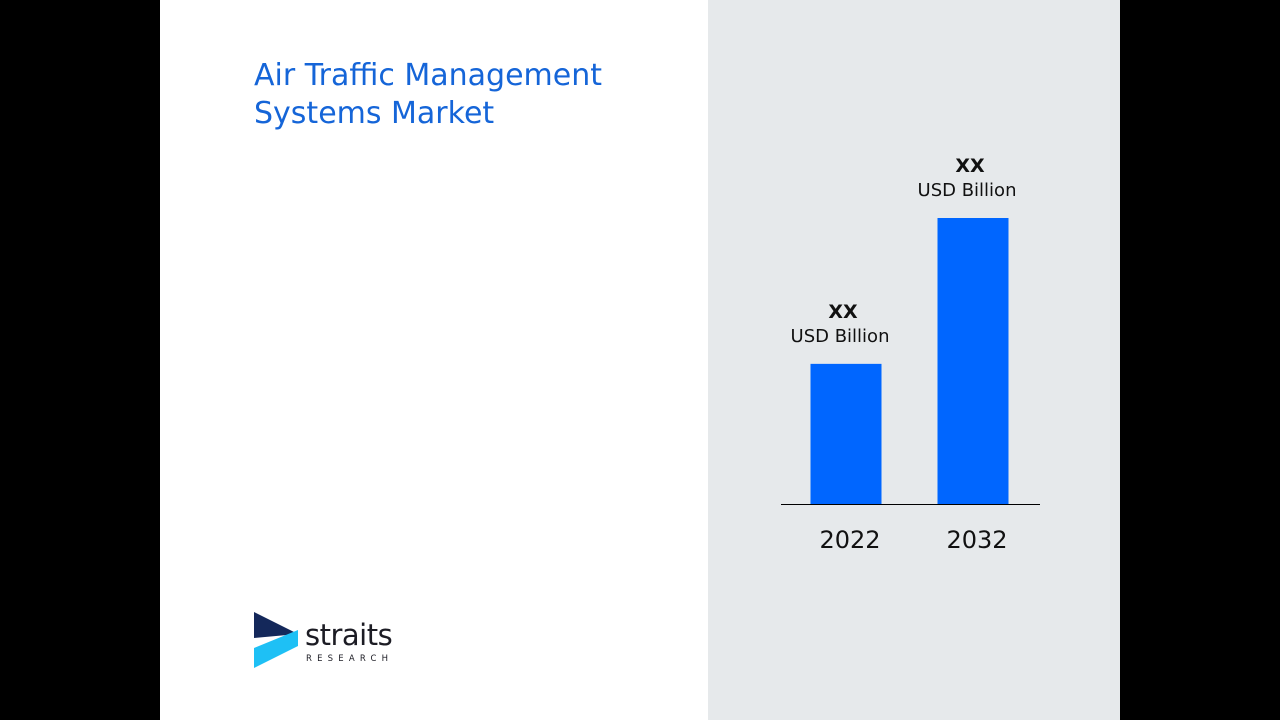 The width and height of the screenshot is (1280, 720). What do you see at coordinates (910, 354) in the screenshot?
I see `bar-chart: XX USD Billion 2022 XX USD Billion 2032` at bounding box center [910, 354].